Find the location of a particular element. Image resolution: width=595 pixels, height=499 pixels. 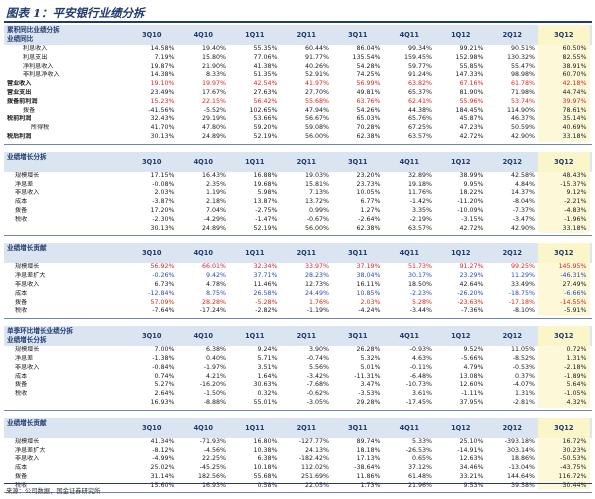

value-cell: 11.86% is located at coordinates (368, 476).